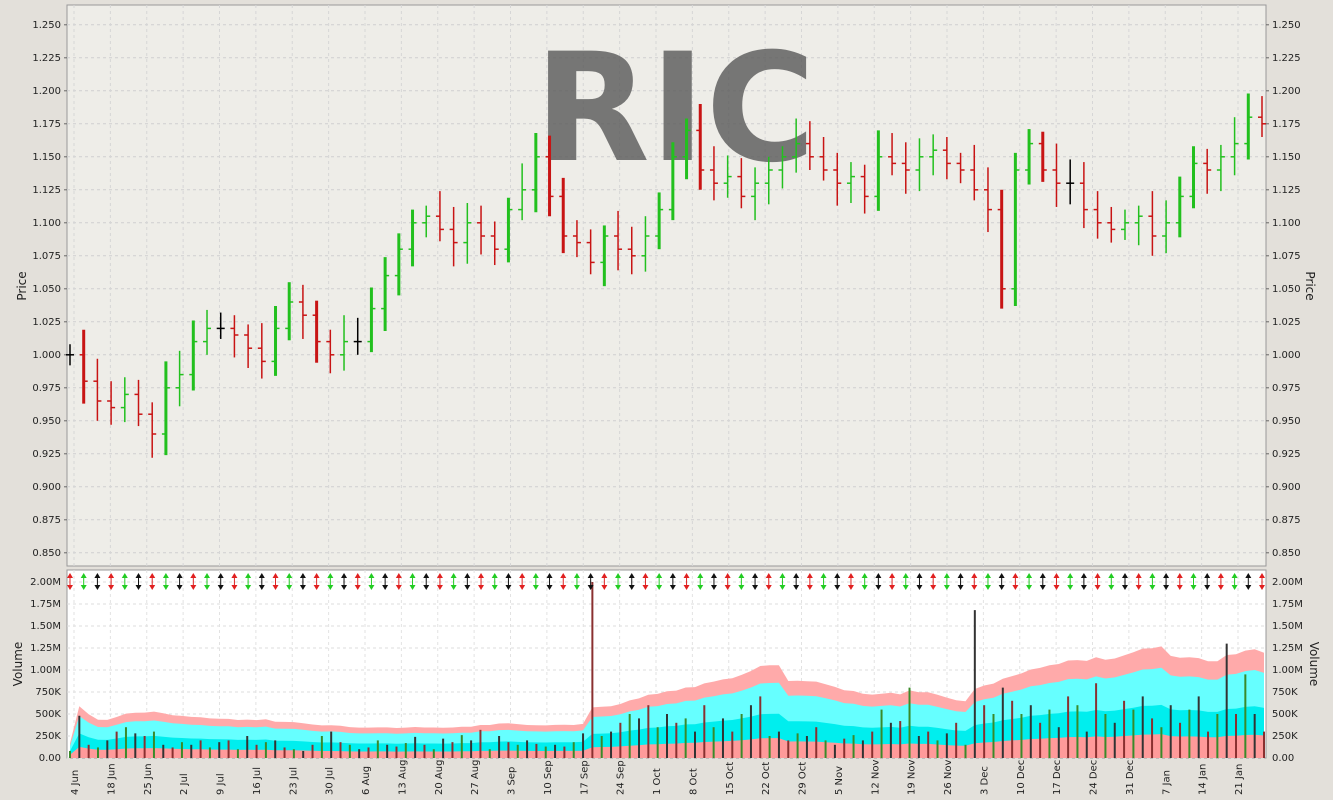 The image size is (1333, 800). I want to click on volume-ytick-label: 1.00M, so click(45, 670).